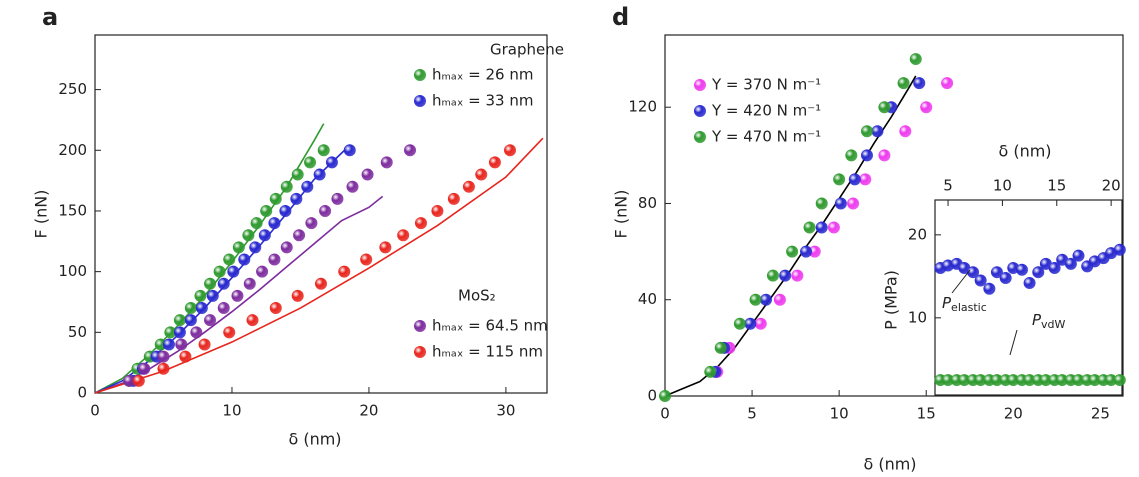 The width and height of the screenshot is (1139, 477). I want to click on legend-label: hₘₐₓ = 115 nm, so click(487, 352).